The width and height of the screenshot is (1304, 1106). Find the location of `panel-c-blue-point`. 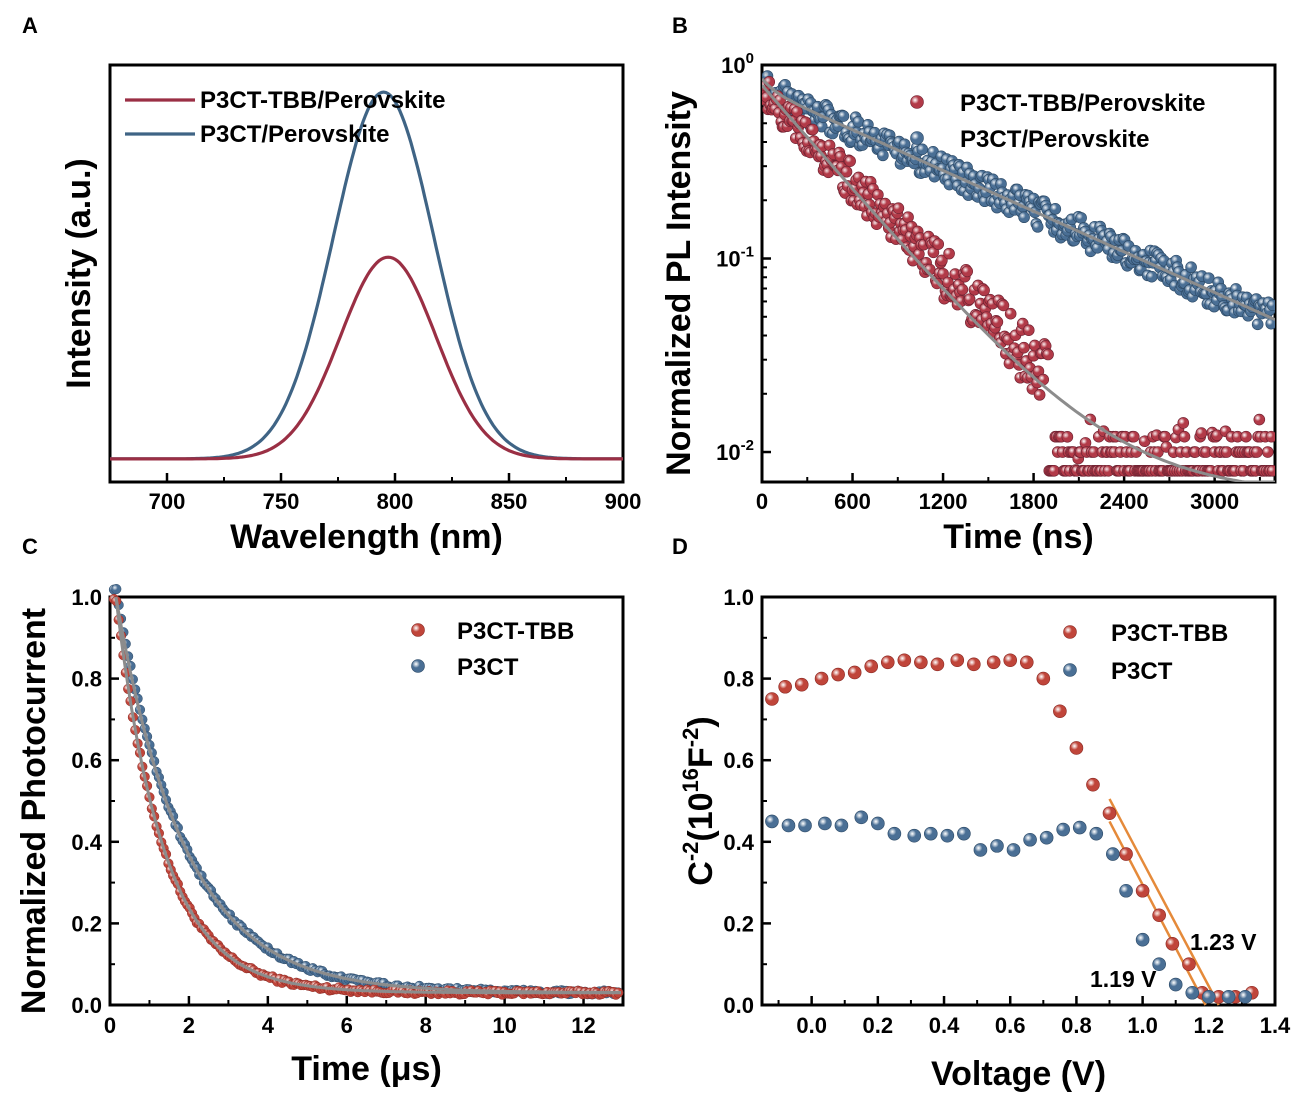

panel-c-blue-point is located at coordinates (116, 589).